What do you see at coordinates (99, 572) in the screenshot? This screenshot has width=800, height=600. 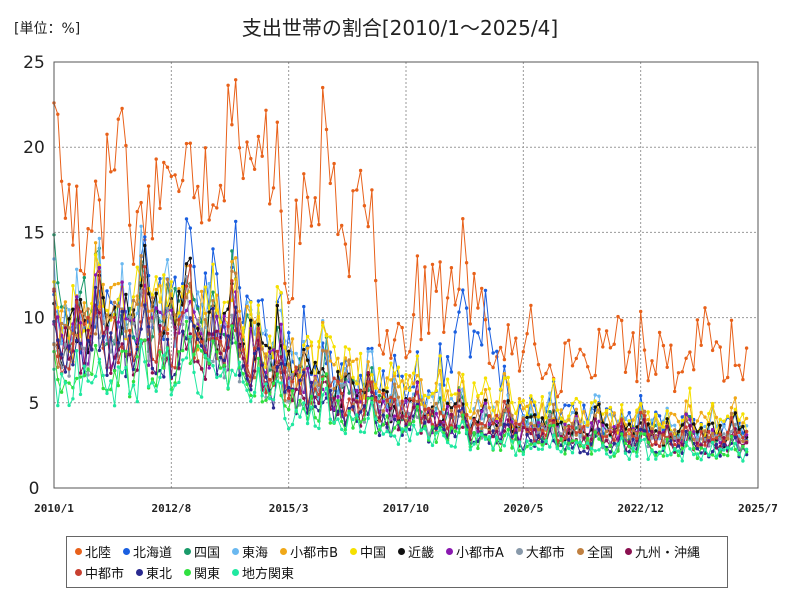 I see `legend-item: 中都市` at bounding box center [99, 572].